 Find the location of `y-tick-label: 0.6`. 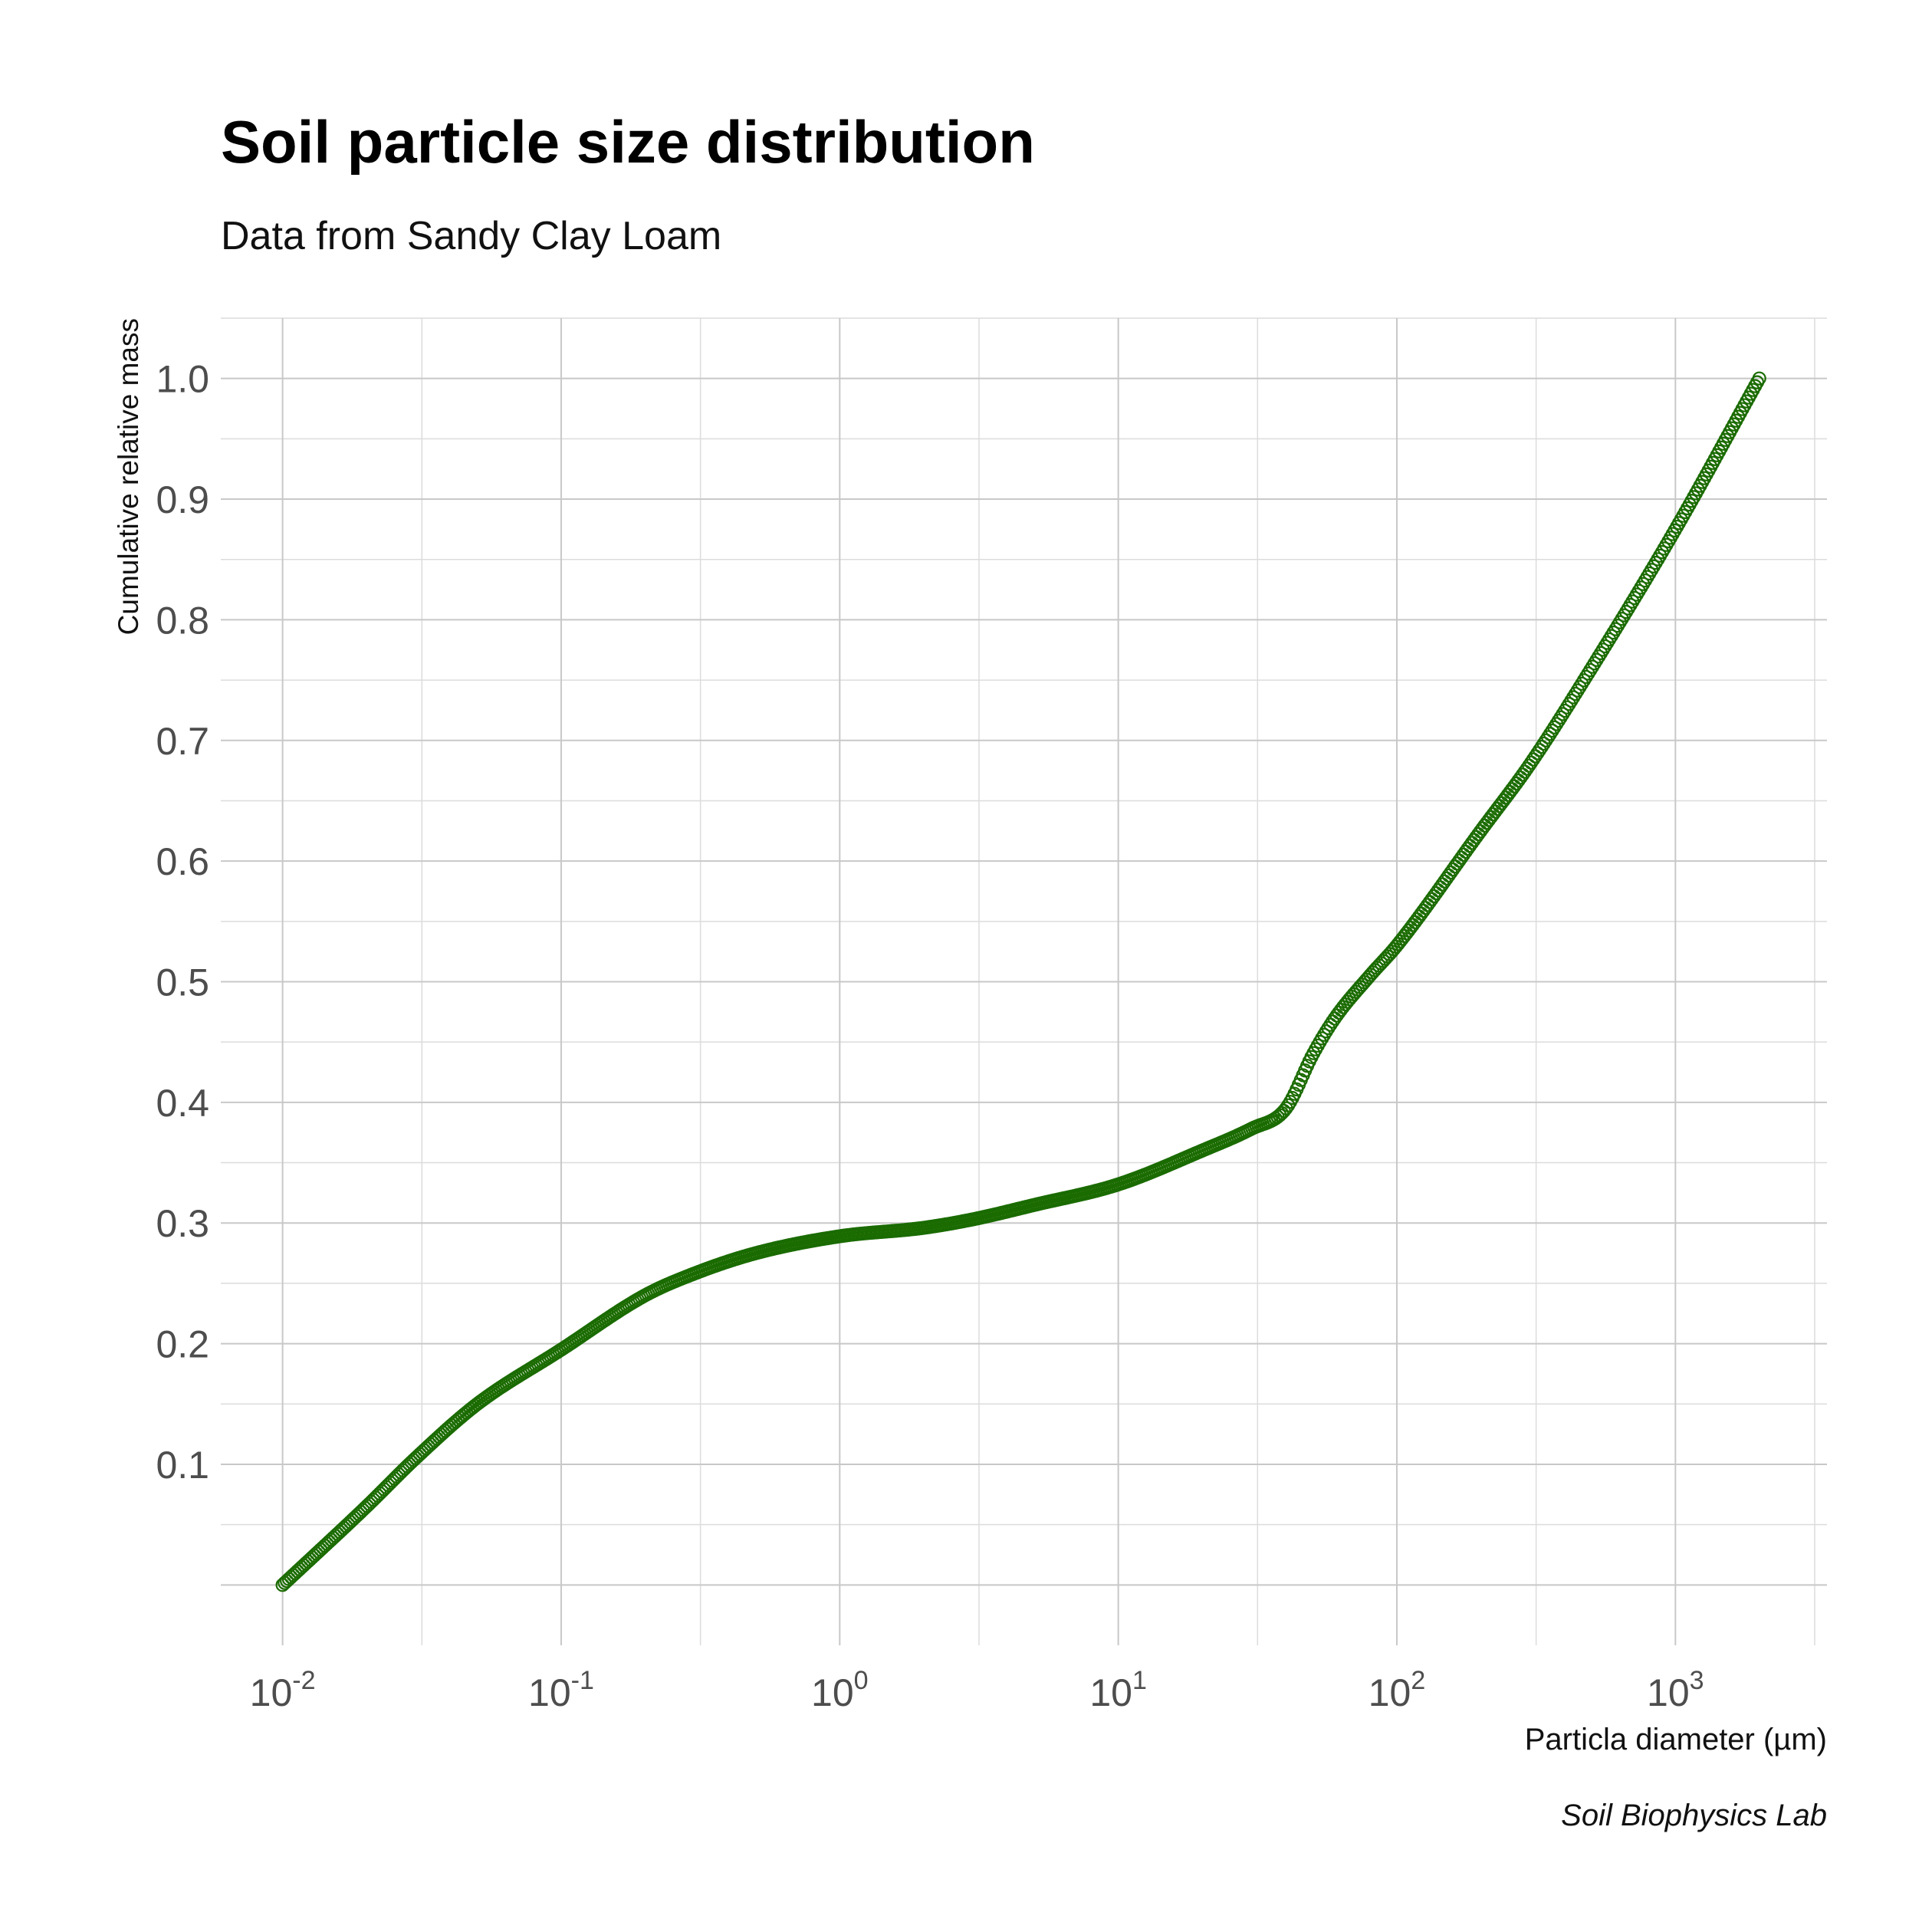

y-tick-label: 0.6 is located at coordinates (182, 861).